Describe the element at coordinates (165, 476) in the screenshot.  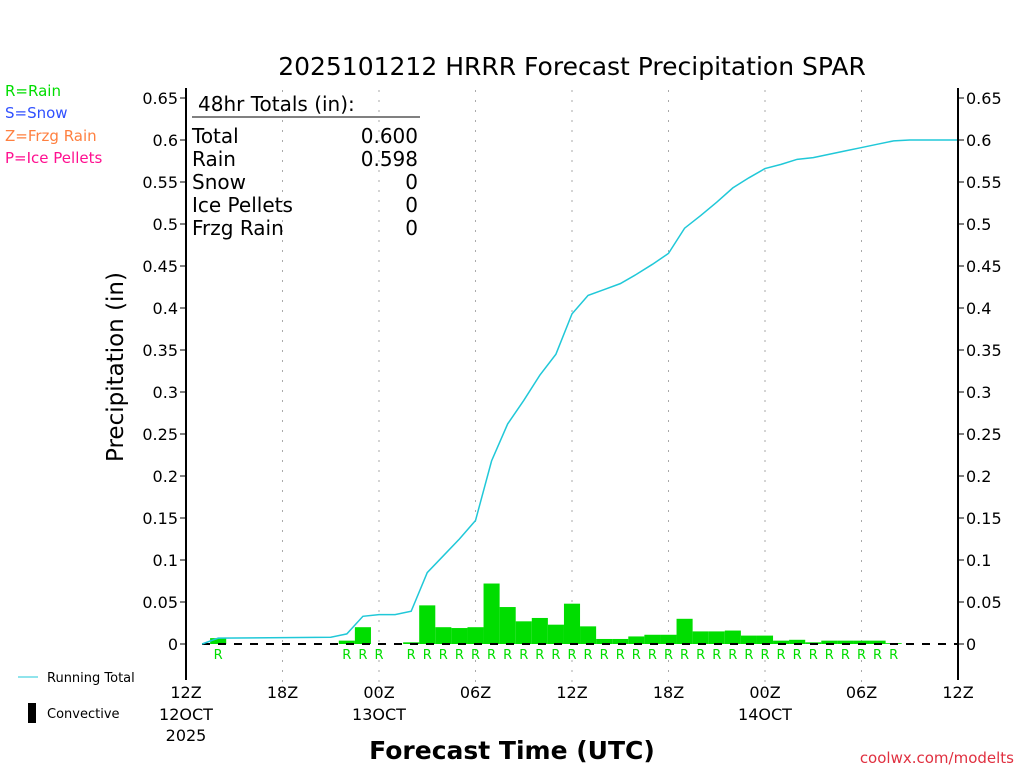
I see `y-tick-label: 0.2` at that location.